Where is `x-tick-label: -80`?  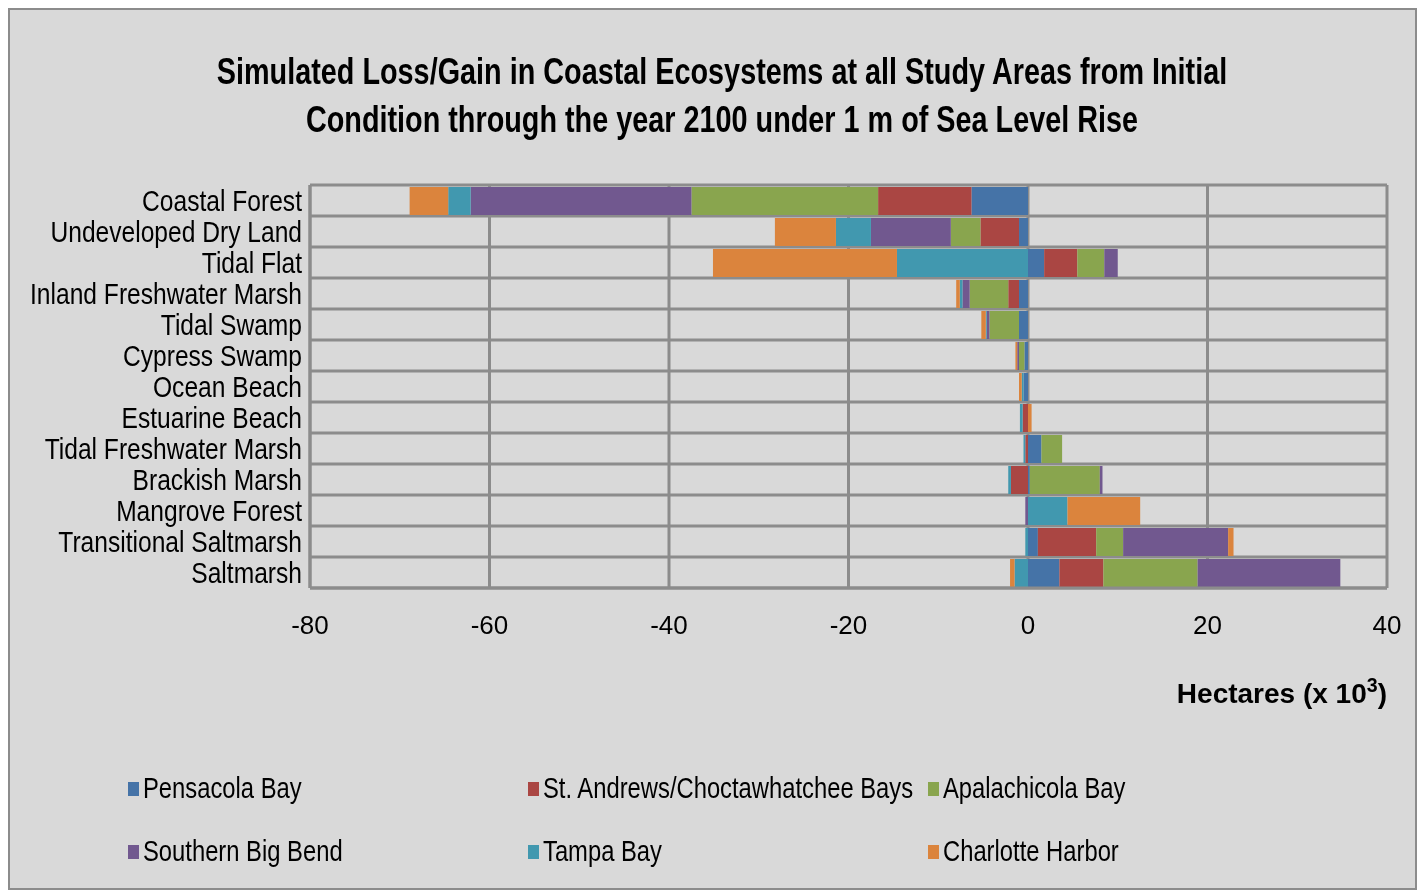
x-tick-label: -80 is located at coordinates (310, 625).